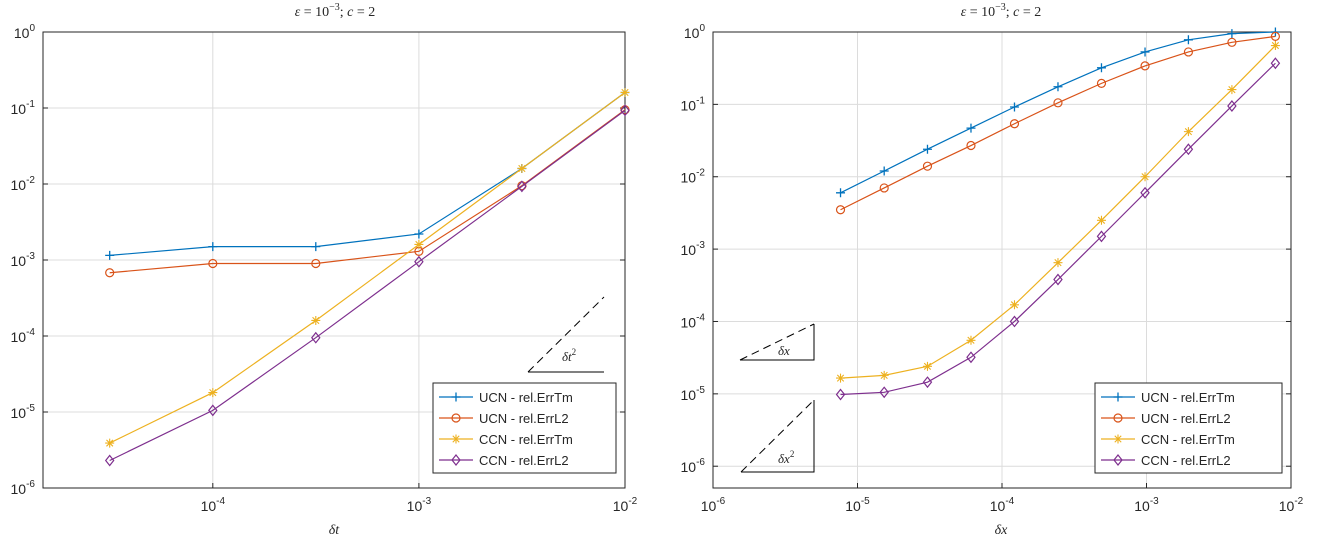  What do you see at coordinates (23, 336) in the screenshot?
I see `left-y-tick-label: 10⁻⁴` at bounding box center [23, 336].